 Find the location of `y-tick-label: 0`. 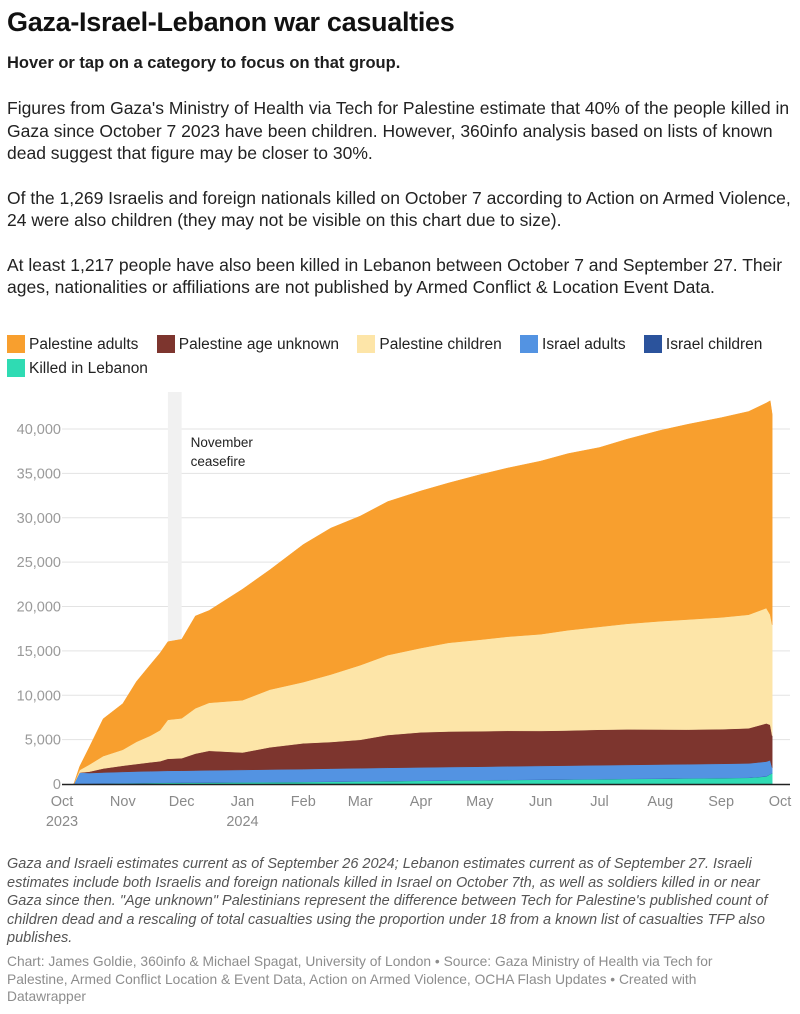

y-tick-label: 0 is located at coordinates (57, 785).